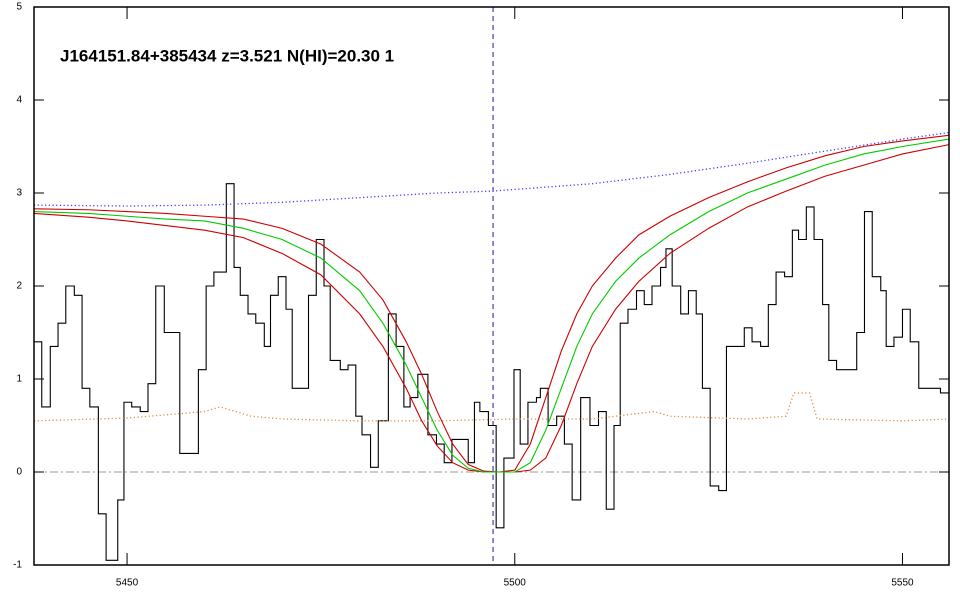 The width and height of the screenshot is (960, 600). I want to click on chart-title: J164151.84+385434 z=3.521 N(HI)=20.30 1, so click(227, 55).